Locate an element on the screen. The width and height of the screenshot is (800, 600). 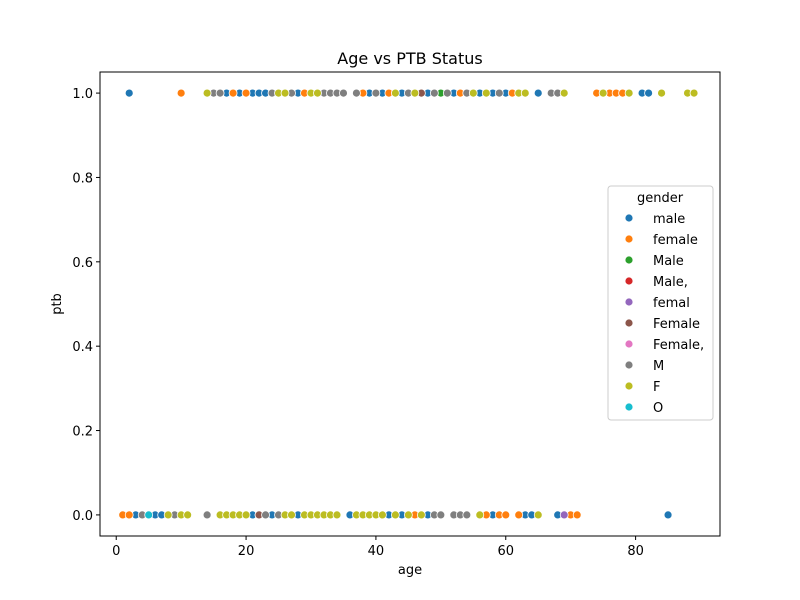
x-tick-label: 80 is located at coordinates (635, 551).